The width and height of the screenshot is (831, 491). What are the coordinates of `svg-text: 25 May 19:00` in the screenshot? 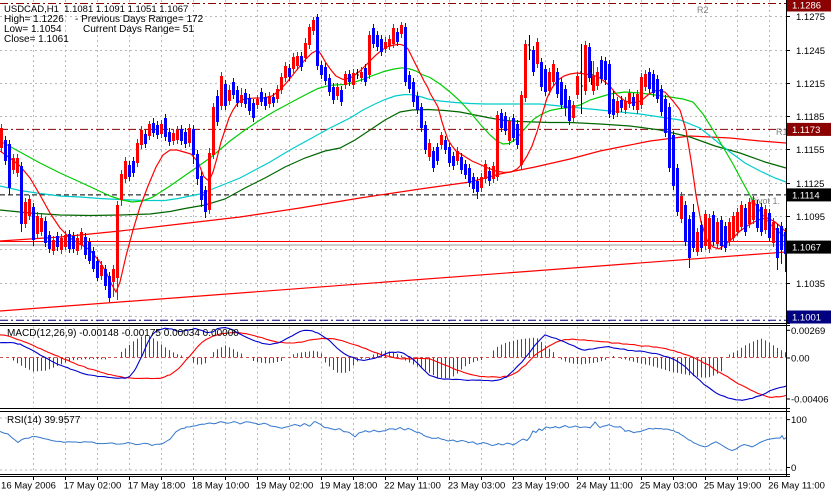 It's located at (733, 486).